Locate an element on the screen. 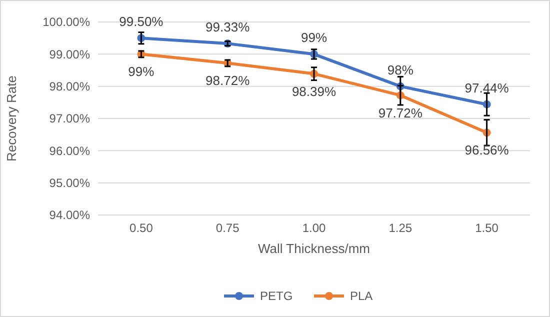 The image size is (550, 317). data-label: 97.44% is located at coordinates (487, 88).